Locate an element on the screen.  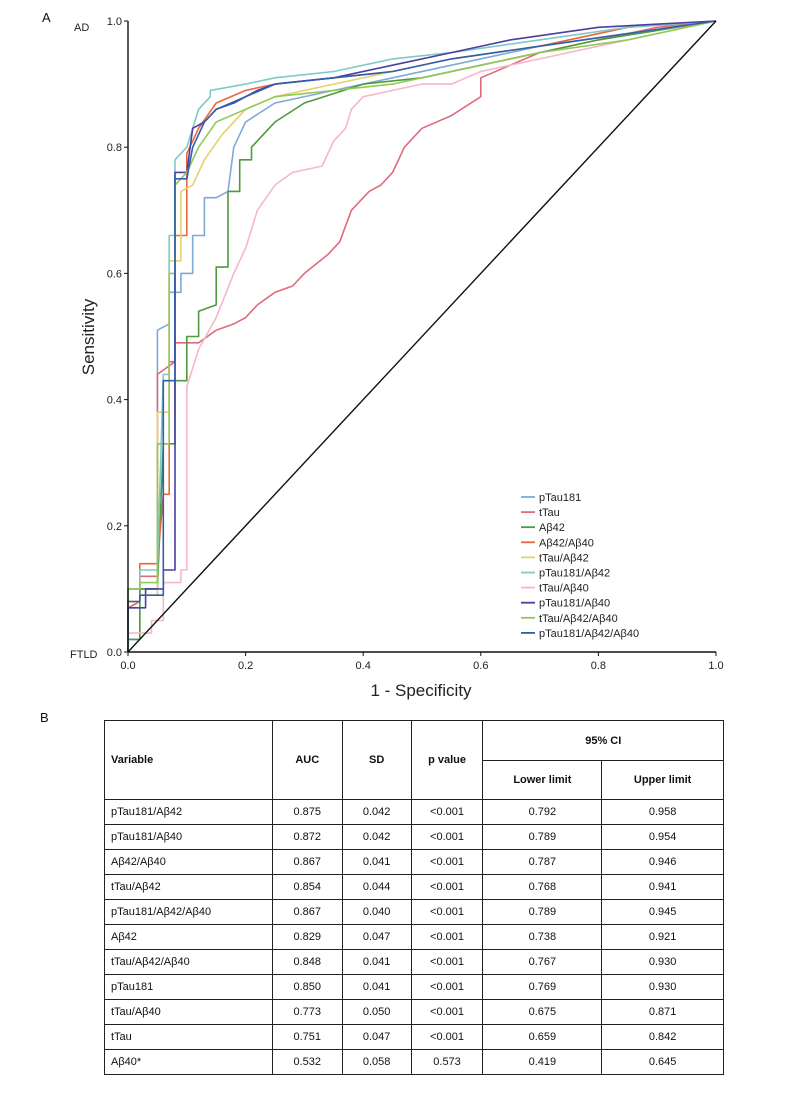
header-auc: AUC is located at coordinates (307, 760).